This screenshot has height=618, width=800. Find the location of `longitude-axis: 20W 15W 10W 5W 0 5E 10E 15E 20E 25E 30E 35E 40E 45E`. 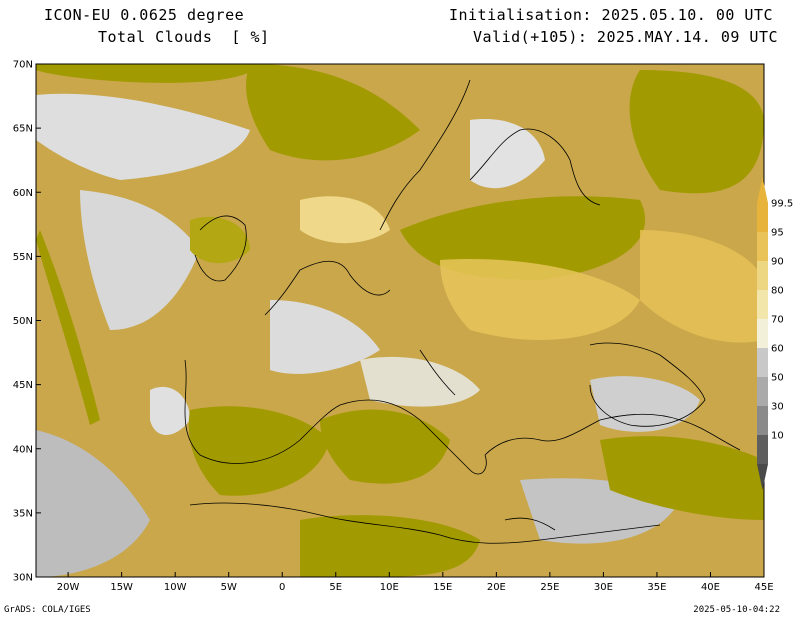

longitude-axis: 20W 15W 10W 5W 0 5E 10E 15E 20E 25E 30E 35E 40E 45E is located at coordinates (415, 582).